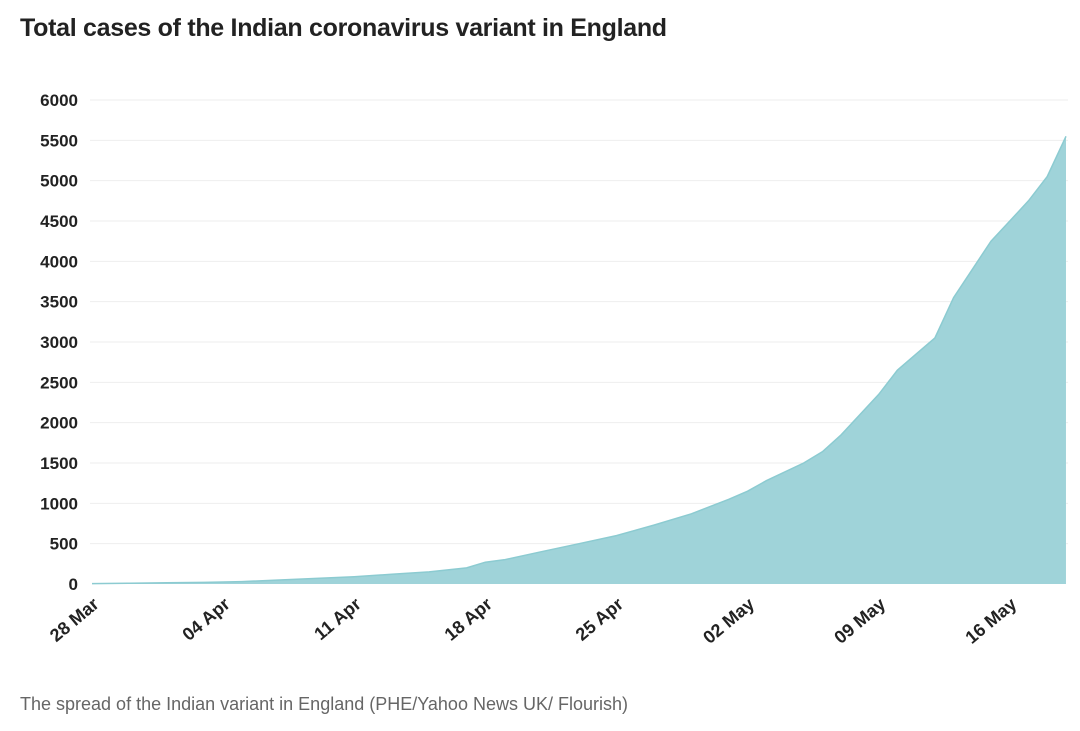 The image size is (1080, 731). I want to click on x-tick-label: 28 Mar, so click(74, 620).